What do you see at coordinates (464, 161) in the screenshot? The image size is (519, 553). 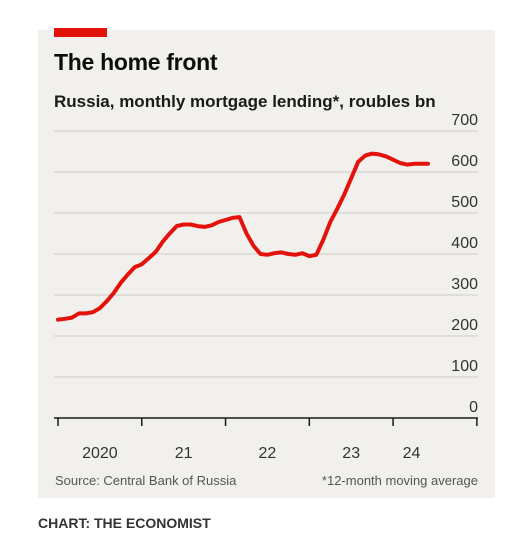 I see `y-tick-label: 600` at bounding box center [464, 161].